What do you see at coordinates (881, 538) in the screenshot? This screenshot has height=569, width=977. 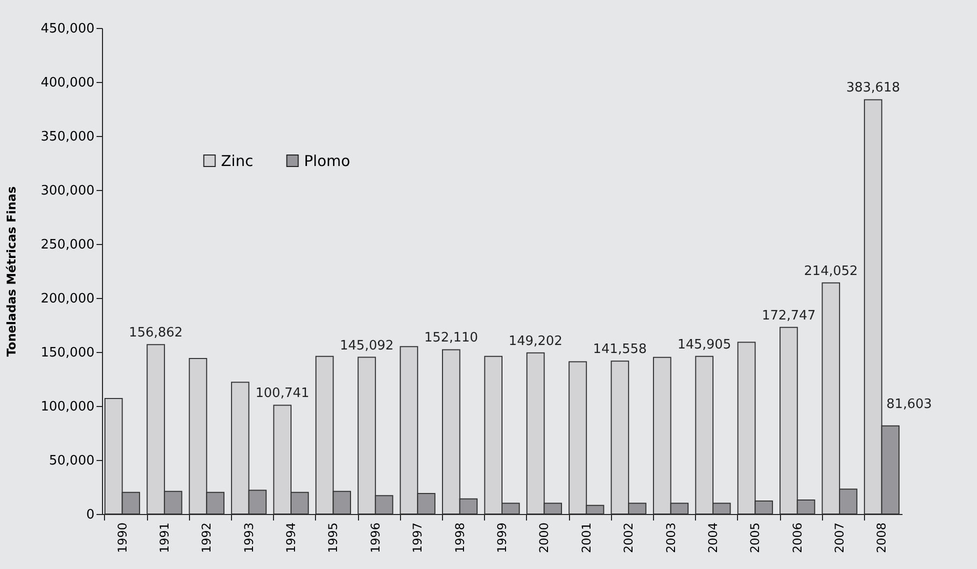 I see `x-tick-label: 2008` at bounding box center [881, 538].